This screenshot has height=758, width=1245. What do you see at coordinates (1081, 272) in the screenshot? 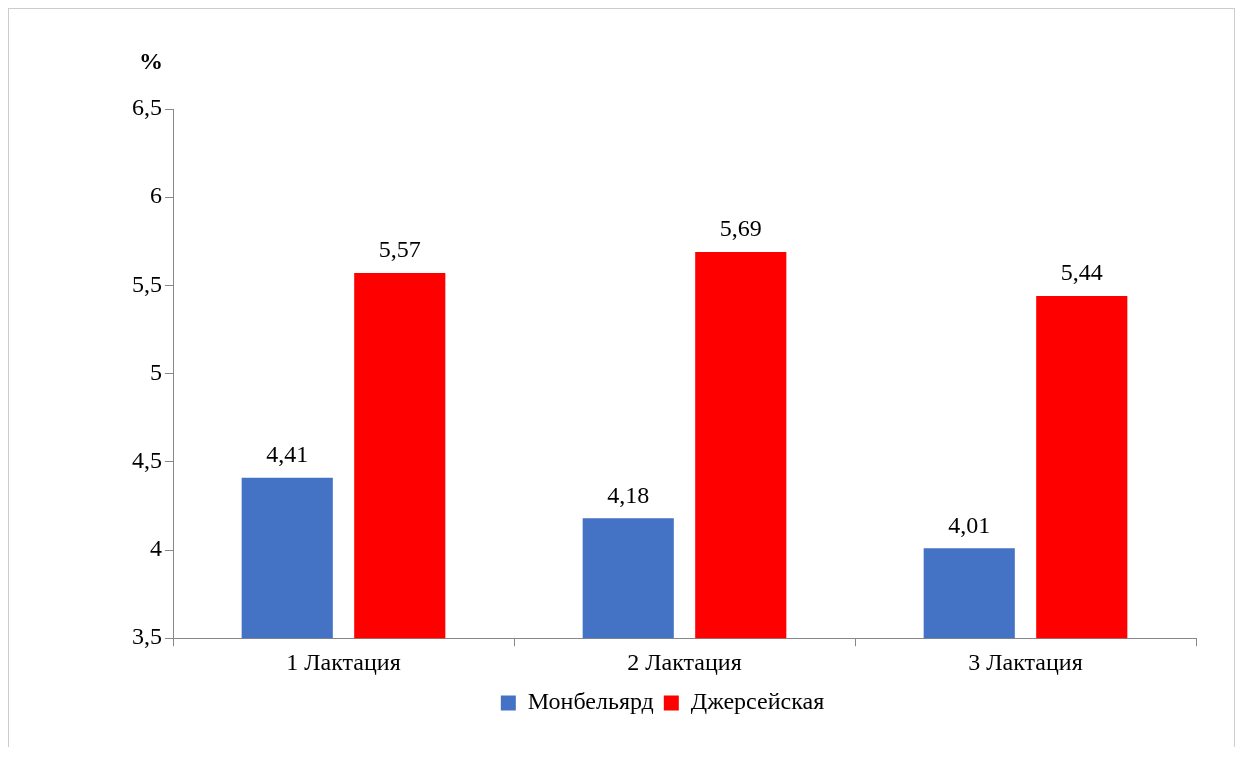
I see `data-label: 5,44` at bounding box center [1081, 272].